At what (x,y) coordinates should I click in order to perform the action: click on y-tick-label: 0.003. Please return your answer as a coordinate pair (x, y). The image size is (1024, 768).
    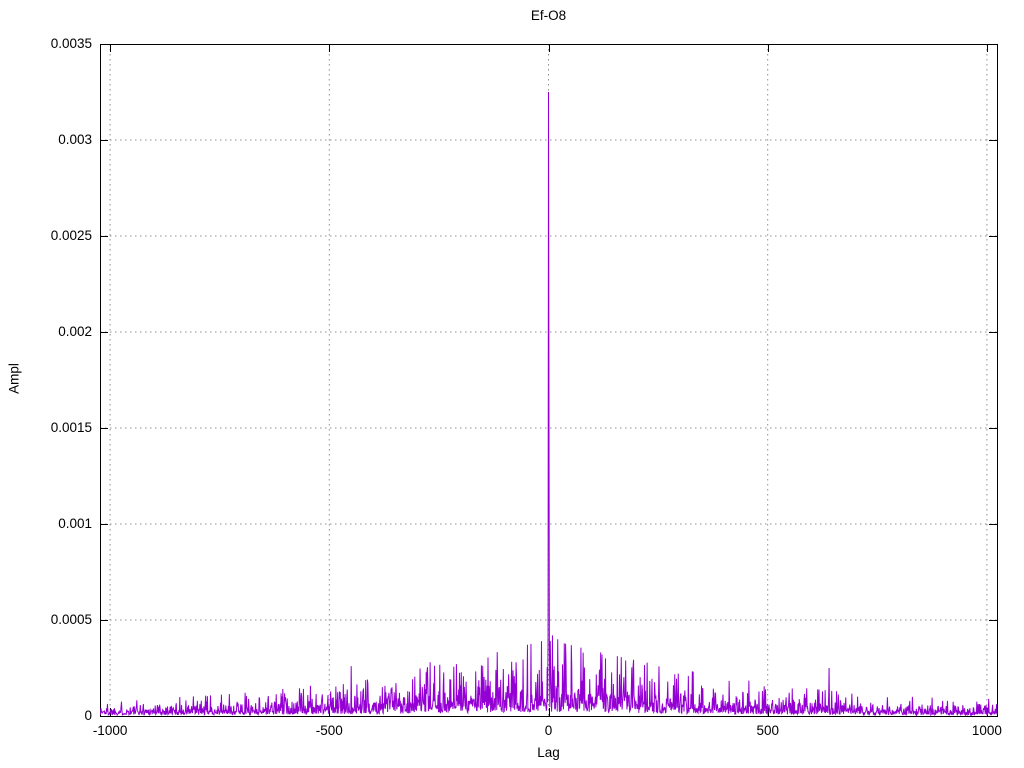
    Looking at the image, I should click on (75, 139).